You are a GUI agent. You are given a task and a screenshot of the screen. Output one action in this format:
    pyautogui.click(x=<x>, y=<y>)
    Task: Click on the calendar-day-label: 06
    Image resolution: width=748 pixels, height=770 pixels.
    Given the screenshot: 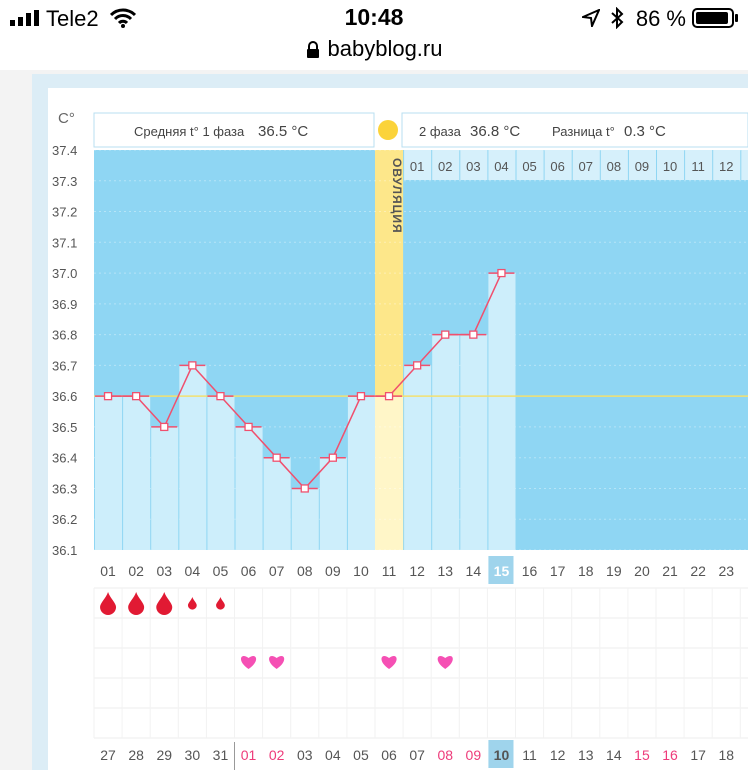 What is the action you would take?
    pyautogui.click(x=389, y=755)
    